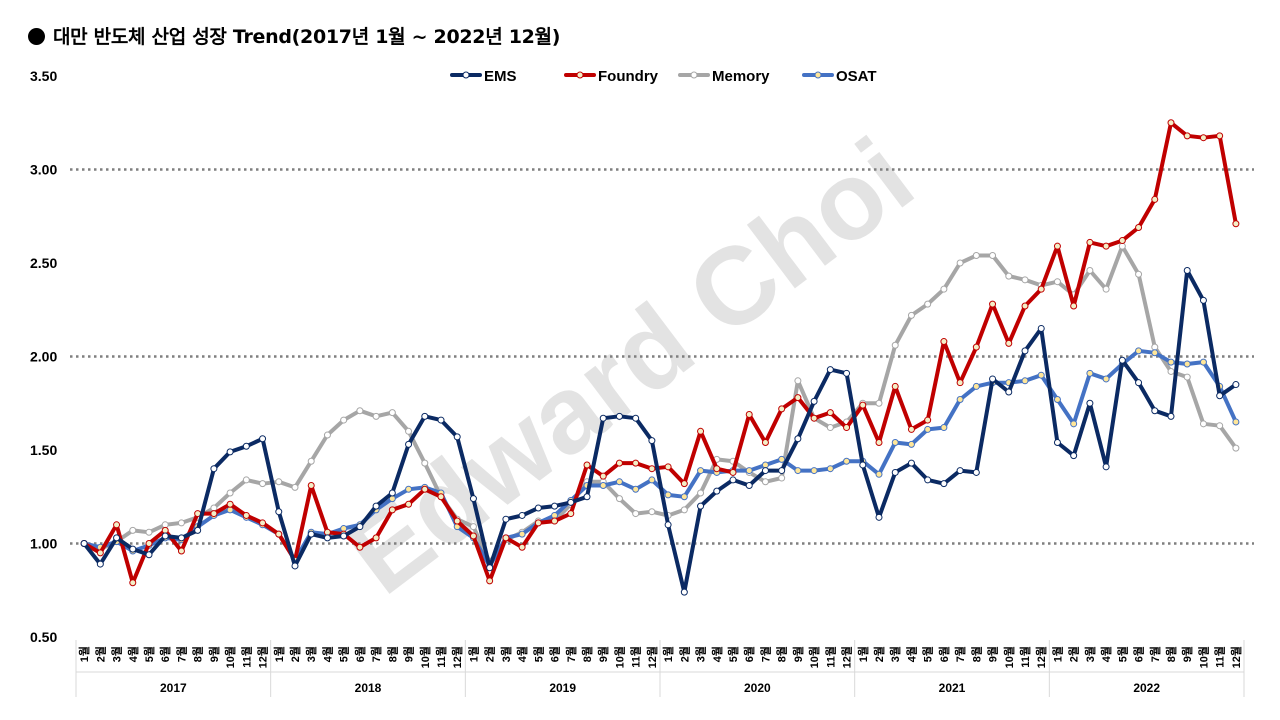 Image resolution: width=1280 pixels, height=720 pixels. Describe the element at coordinates (611, 76) in the screenshot. I see `legend-item-foundry: Foundry` at that location.